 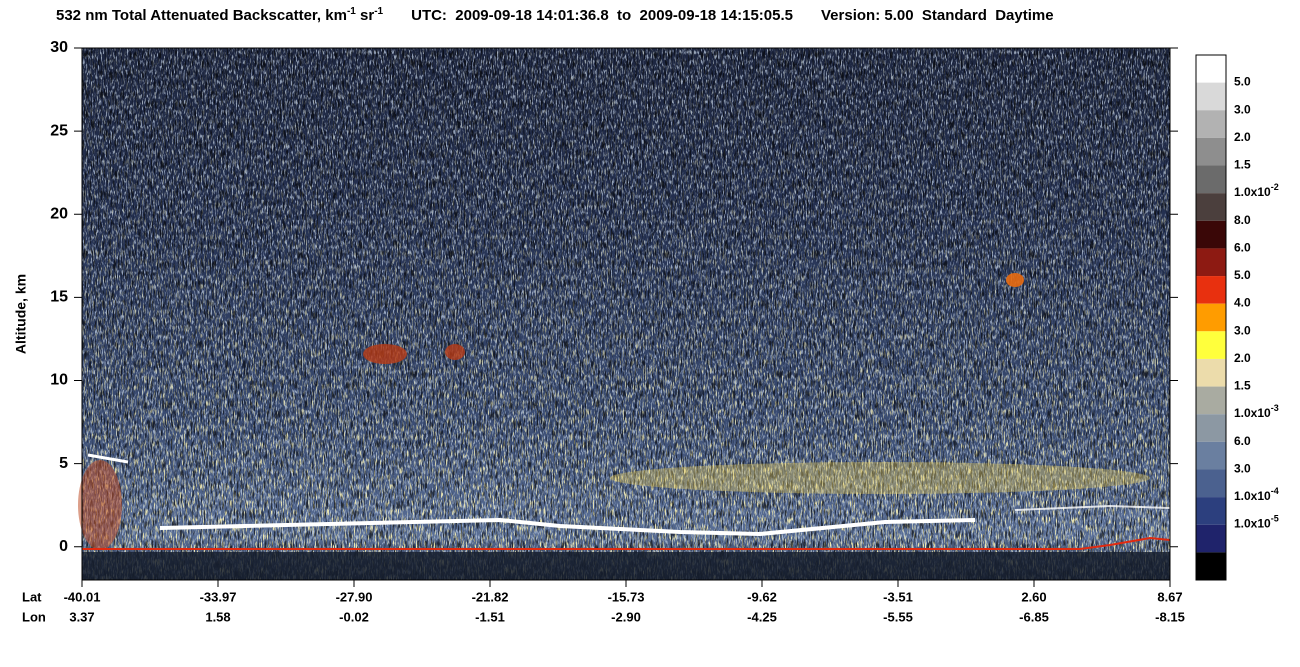 What do you see at coordinates (490, 596) in the screenshot?
I see `lat-label: -21.82` at bounding box center [490, 596].